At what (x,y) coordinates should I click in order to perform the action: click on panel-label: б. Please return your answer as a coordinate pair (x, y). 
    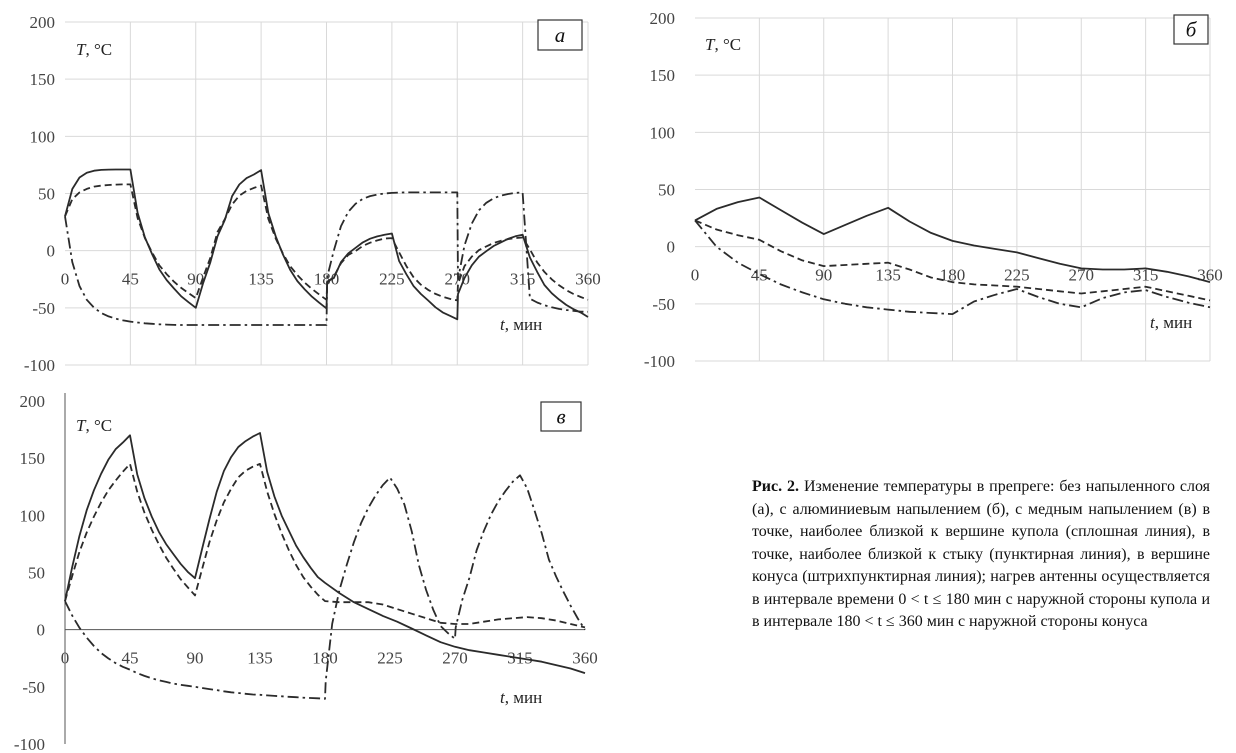
    Looking at the image, I should click on (1192, 30).